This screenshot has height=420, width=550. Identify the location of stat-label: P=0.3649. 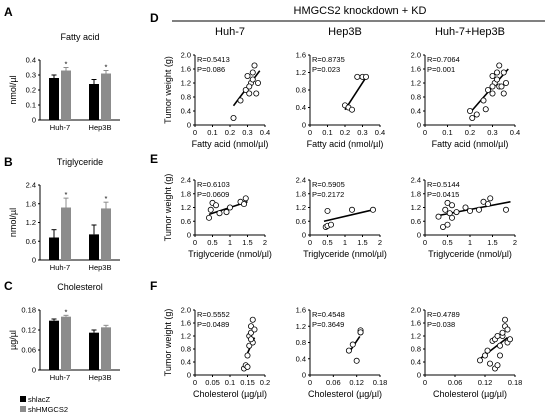
(328, 324).